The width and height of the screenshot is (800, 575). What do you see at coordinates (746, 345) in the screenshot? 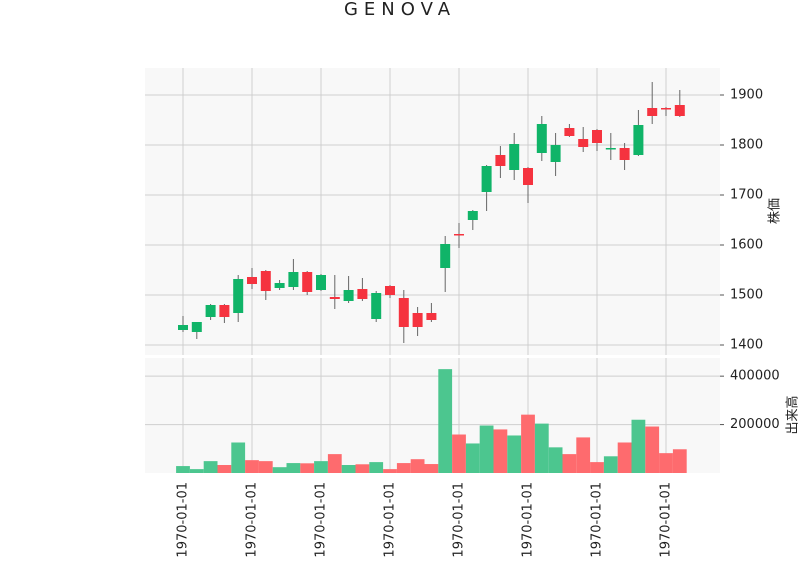
I see `y-tick-label: 1400` at bounding box center [746, 345].